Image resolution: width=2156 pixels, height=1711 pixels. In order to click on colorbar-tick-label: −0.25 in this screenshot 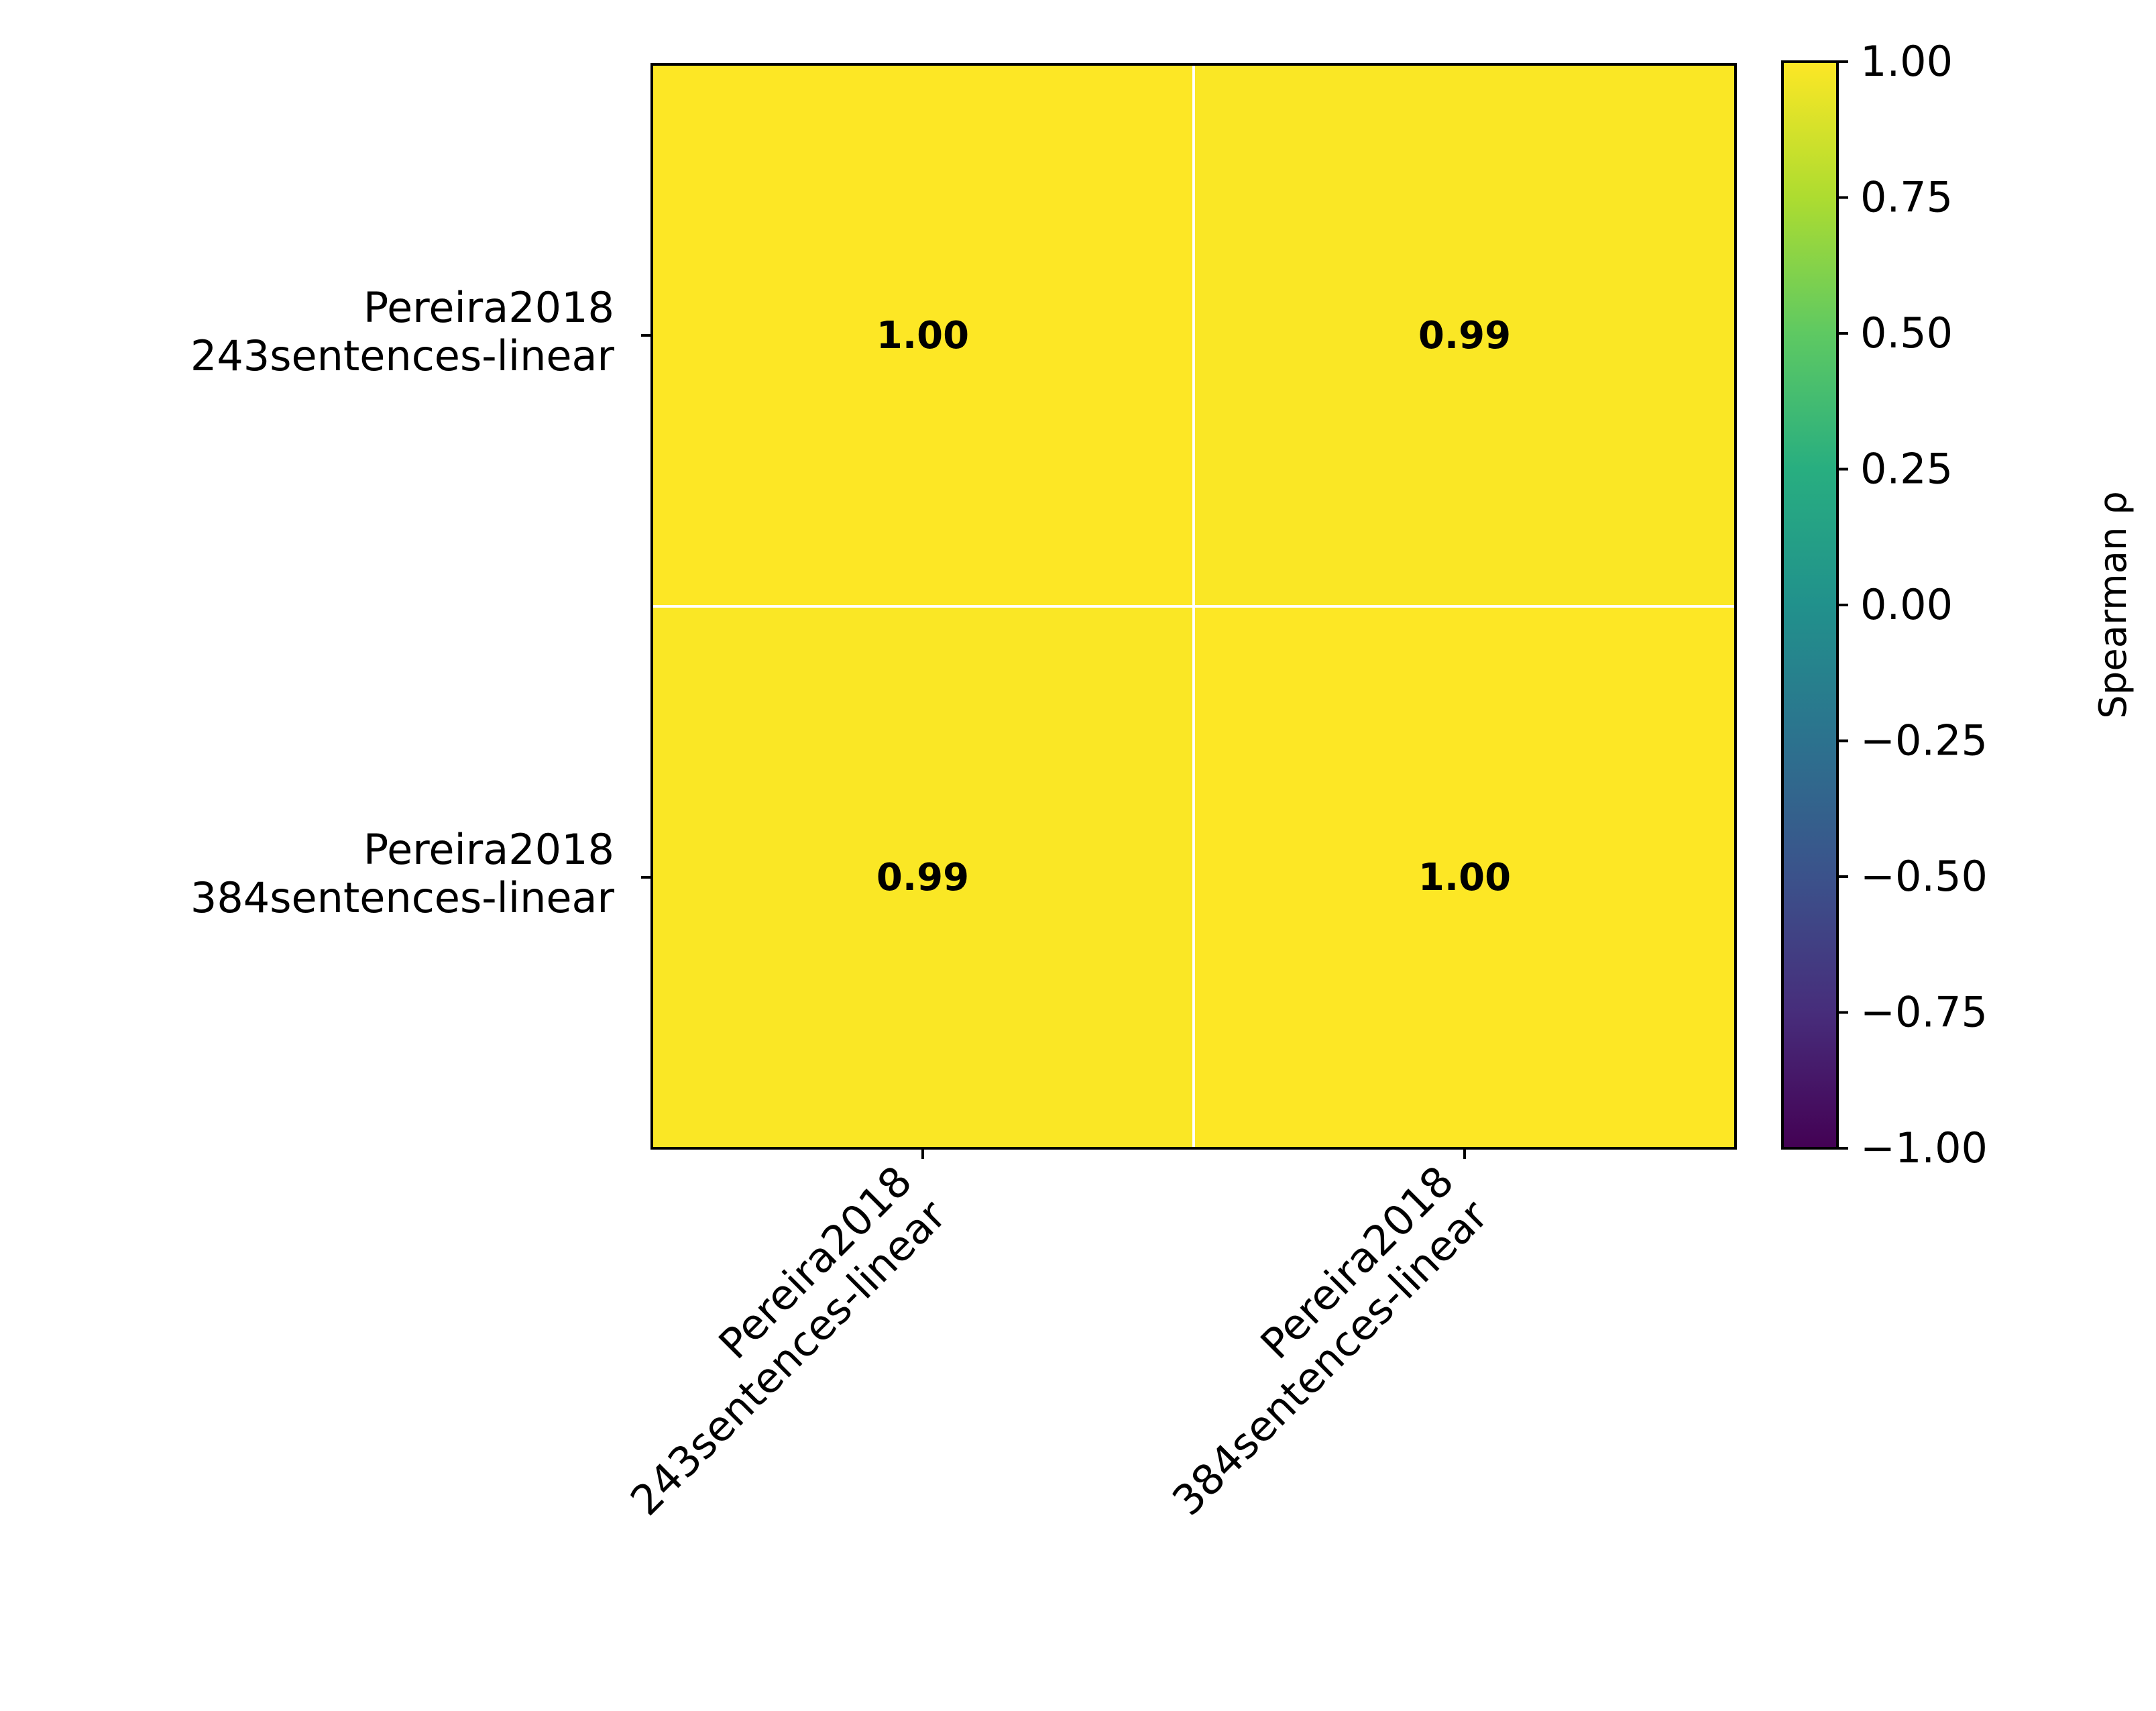, I will do `click(1924, 740)`.